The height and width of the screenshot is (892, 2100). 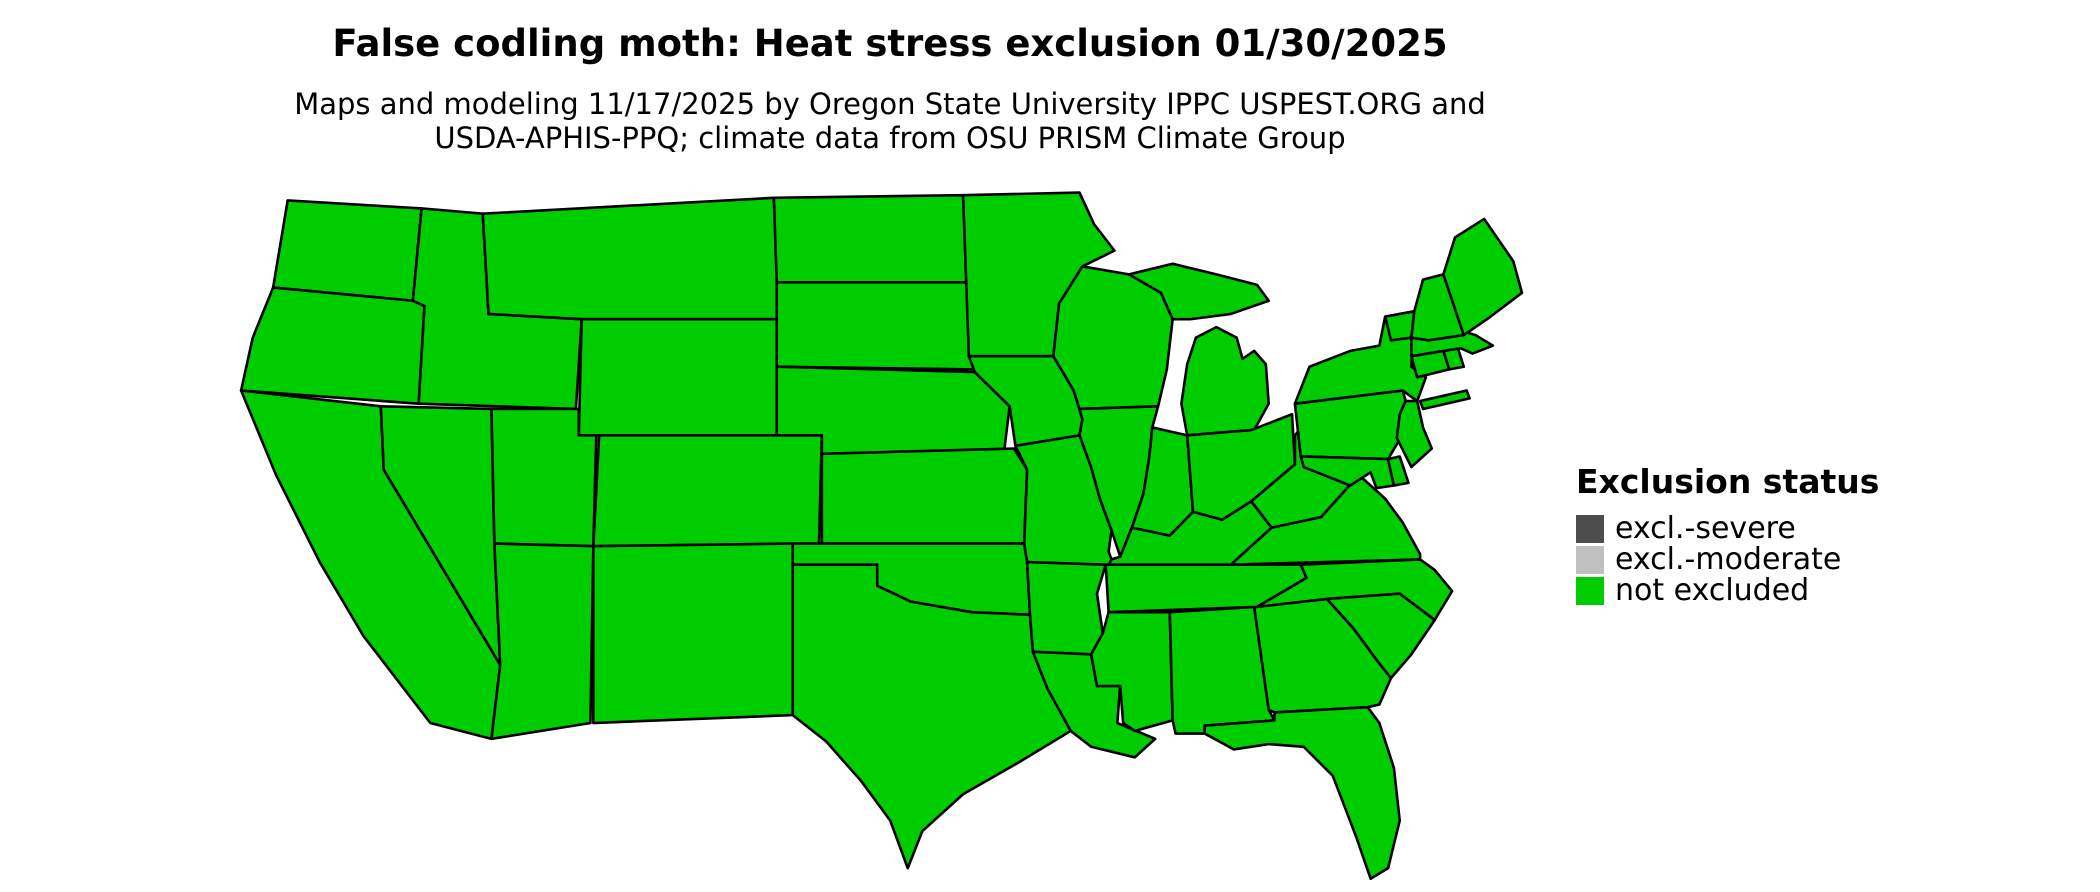 What do you see at coordinates (1590, 528) in the screenshot?
I see `legend-swatch-severe-icon` at bounding box center [1590, 528].